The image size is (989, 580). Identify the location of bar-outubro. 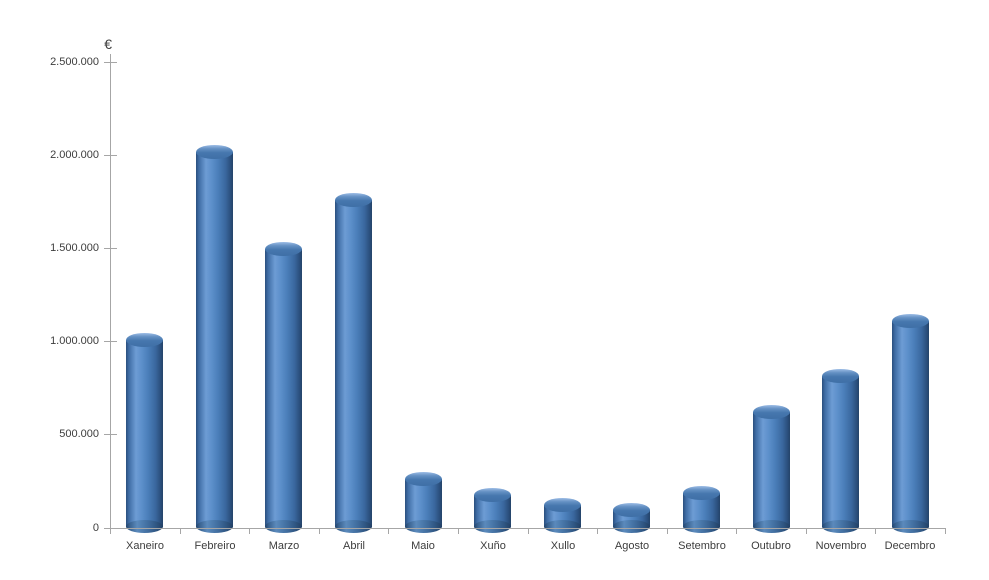
(771, 469).